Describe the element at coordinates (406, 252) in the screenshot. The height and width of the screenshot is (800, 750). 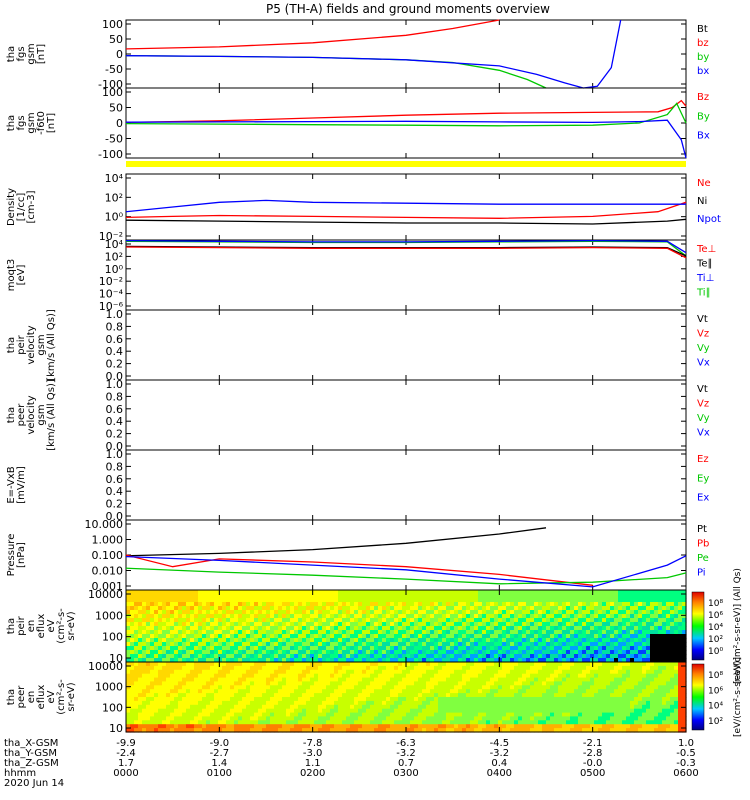
I see `series-line-Te⊥` at that location.